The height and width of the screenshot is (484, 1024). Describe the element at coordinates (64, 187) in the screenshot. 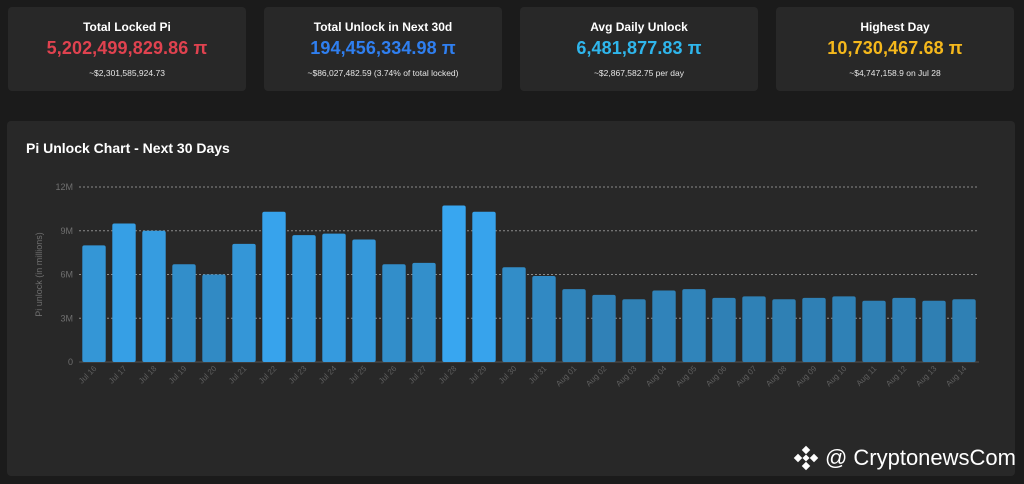

I see `y-tick-label: 12M` at that location.